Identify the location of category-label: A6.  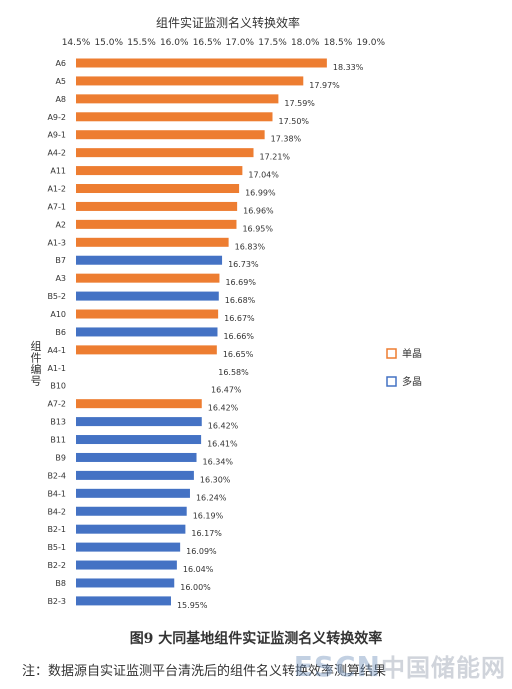
(60, 63).